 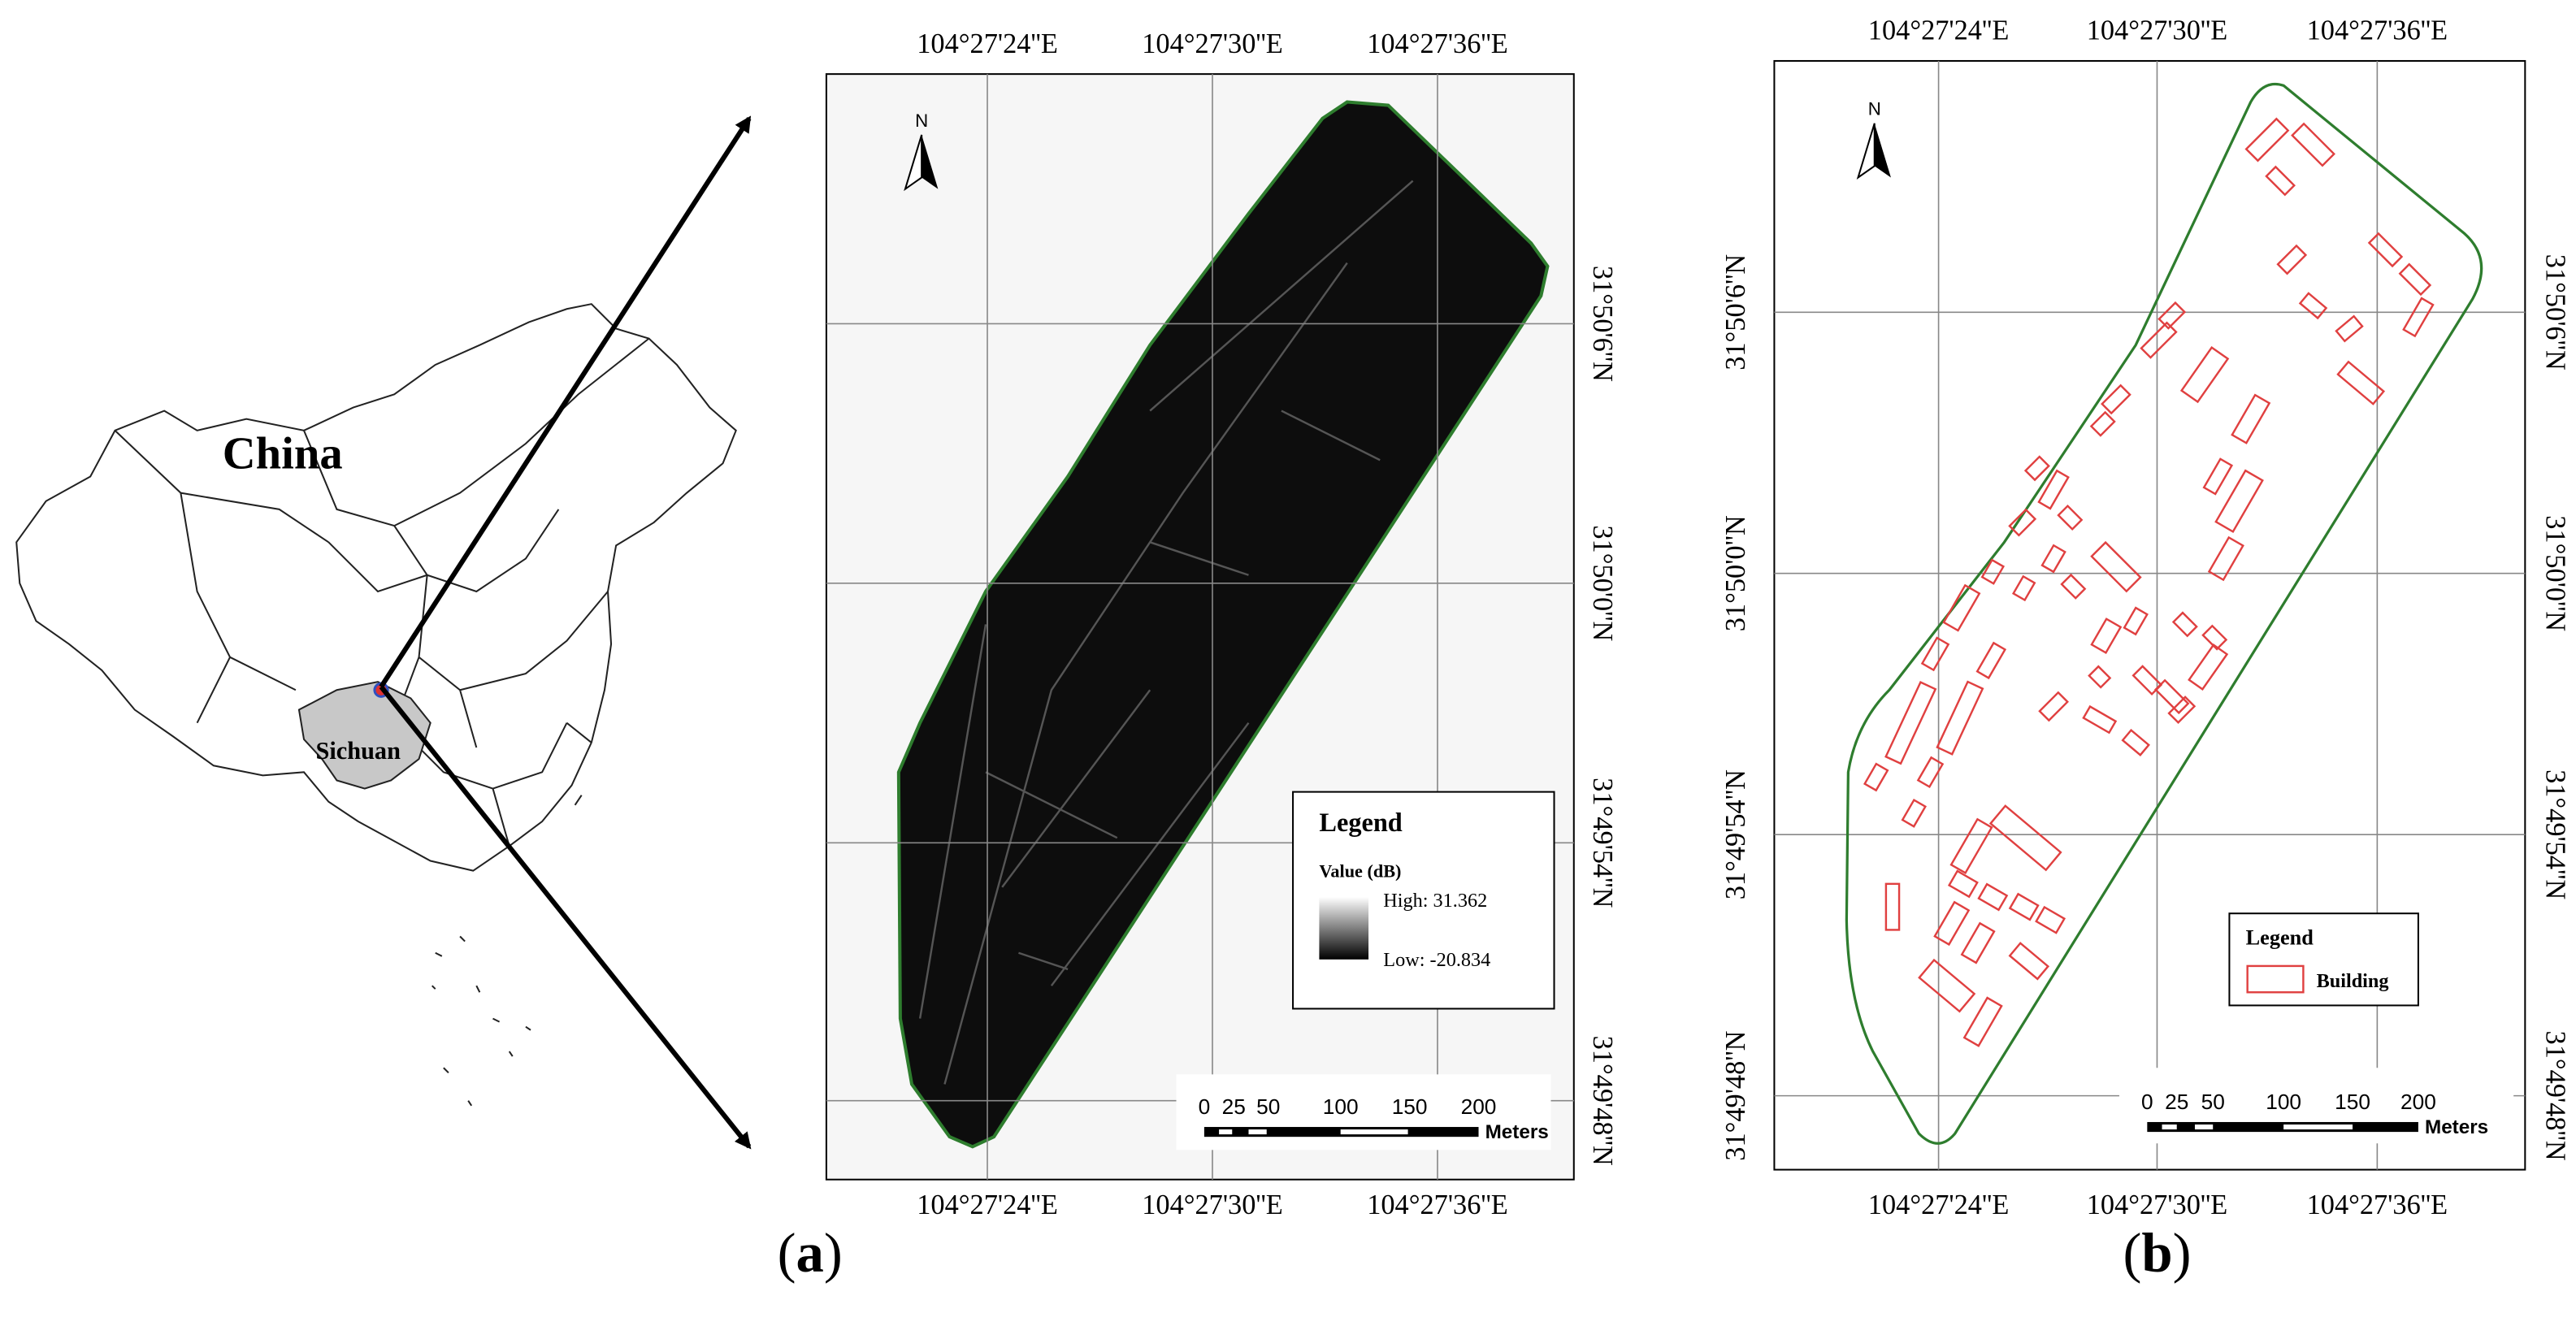 I want to click on legend-ramp, so click(x=1344, y=929).